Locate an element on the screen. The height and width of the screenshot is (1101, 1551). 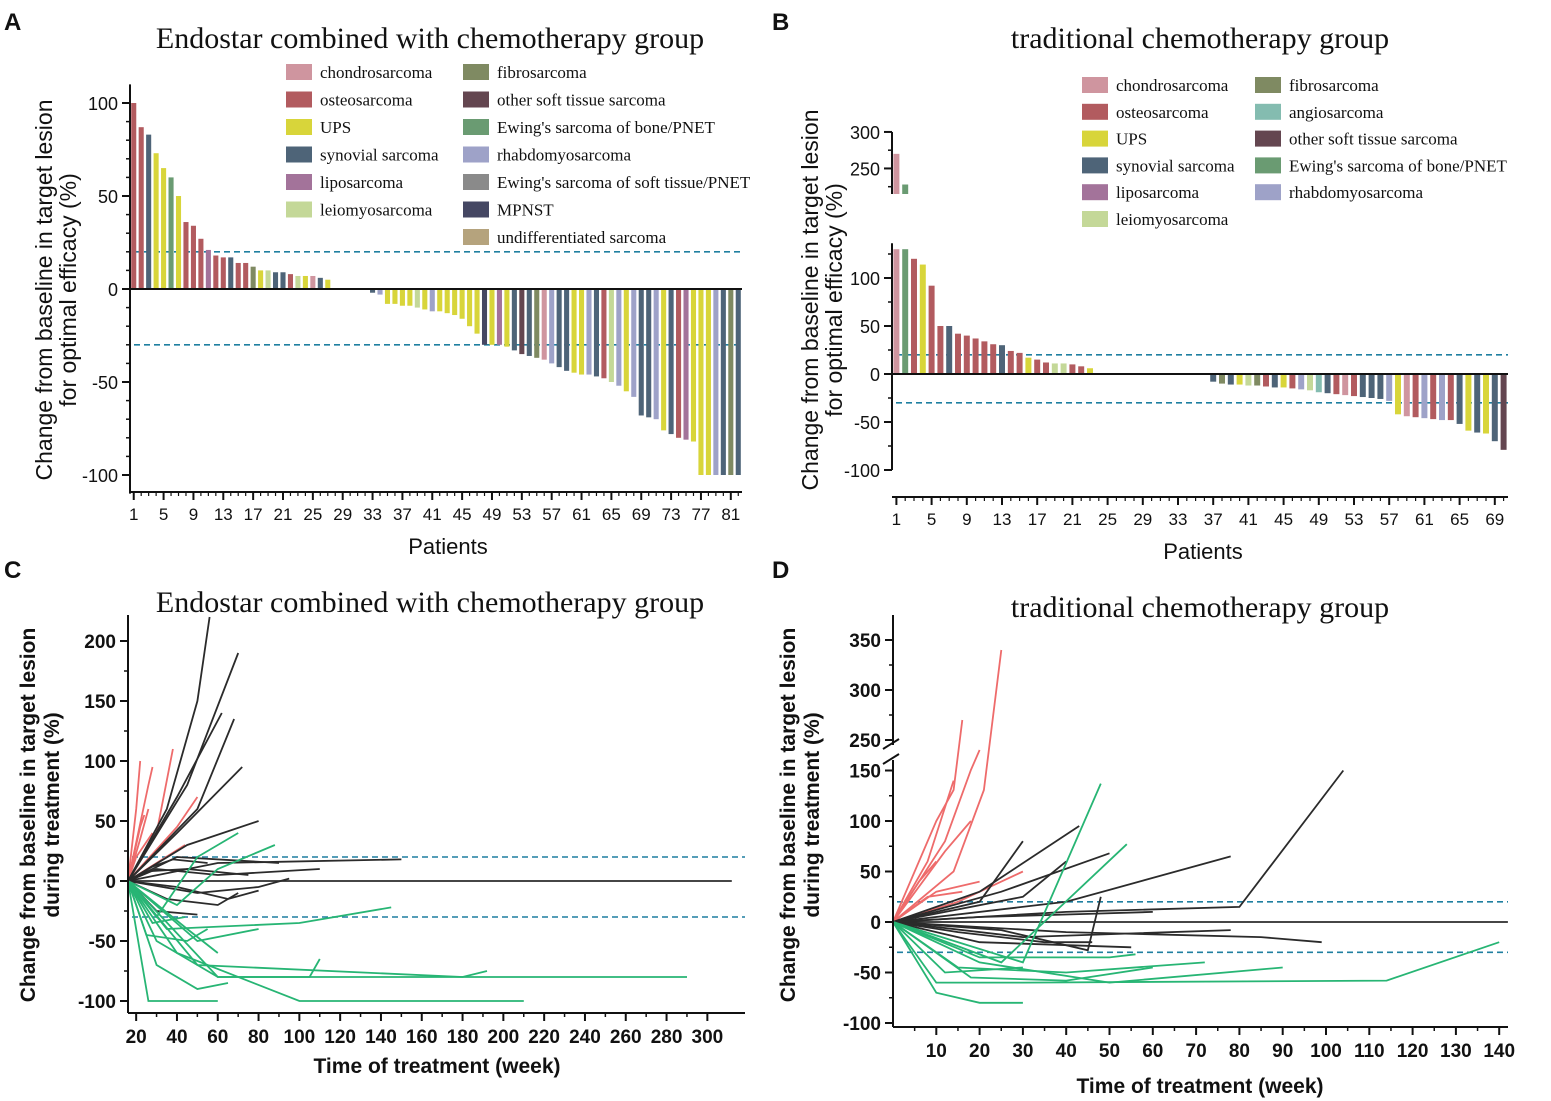
y-tick-label: 250 is located at coordinates (865, 169).